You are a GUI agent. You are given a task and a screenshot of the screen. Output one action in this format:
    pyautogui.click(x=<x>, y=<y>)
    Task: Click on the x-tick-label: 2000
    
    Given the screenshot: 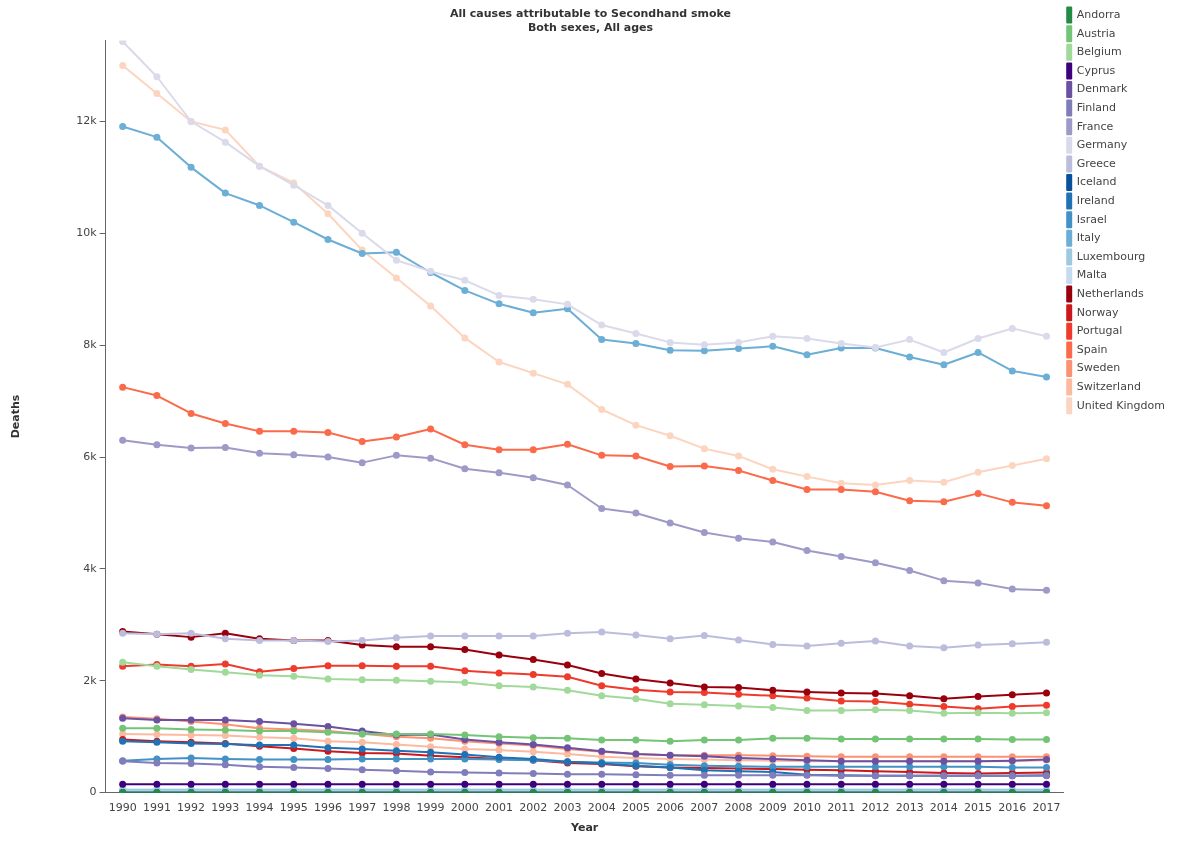 What is the action you would take?
    pyautogui.click(x=464, y=808)
    